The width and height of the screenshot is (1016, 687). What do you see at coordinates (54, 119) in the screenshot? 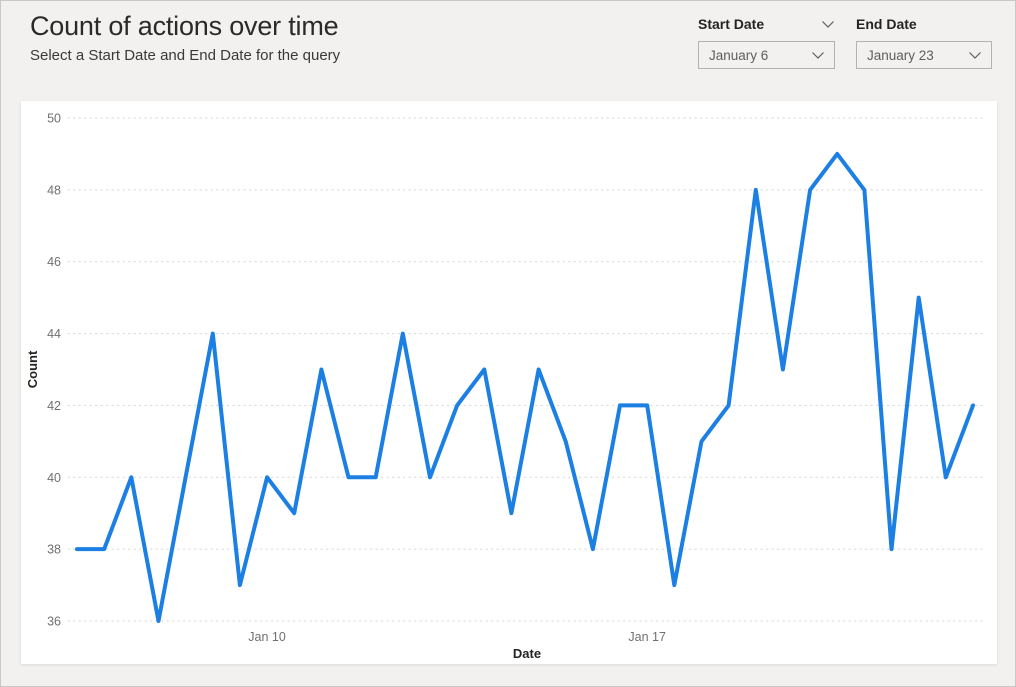
I see `y-tick-label: 50` at bounding box center [54, 119].